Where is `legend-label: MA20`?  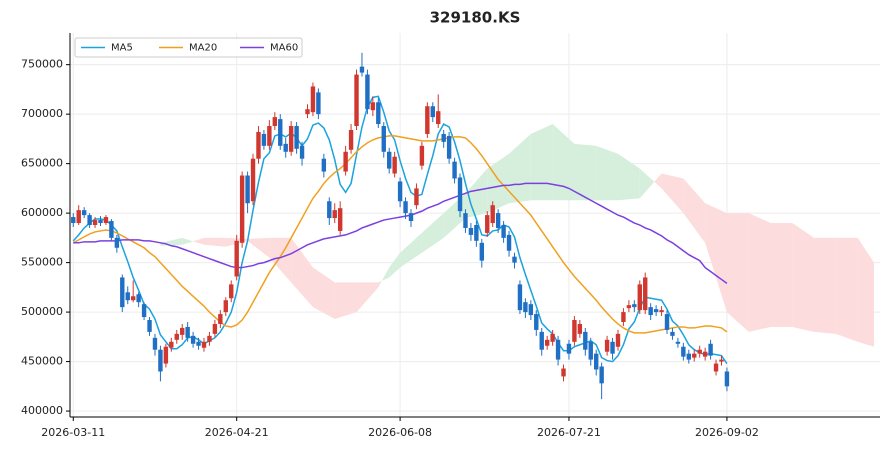 legend-label: MA20 is located at coordinates (203, 48).